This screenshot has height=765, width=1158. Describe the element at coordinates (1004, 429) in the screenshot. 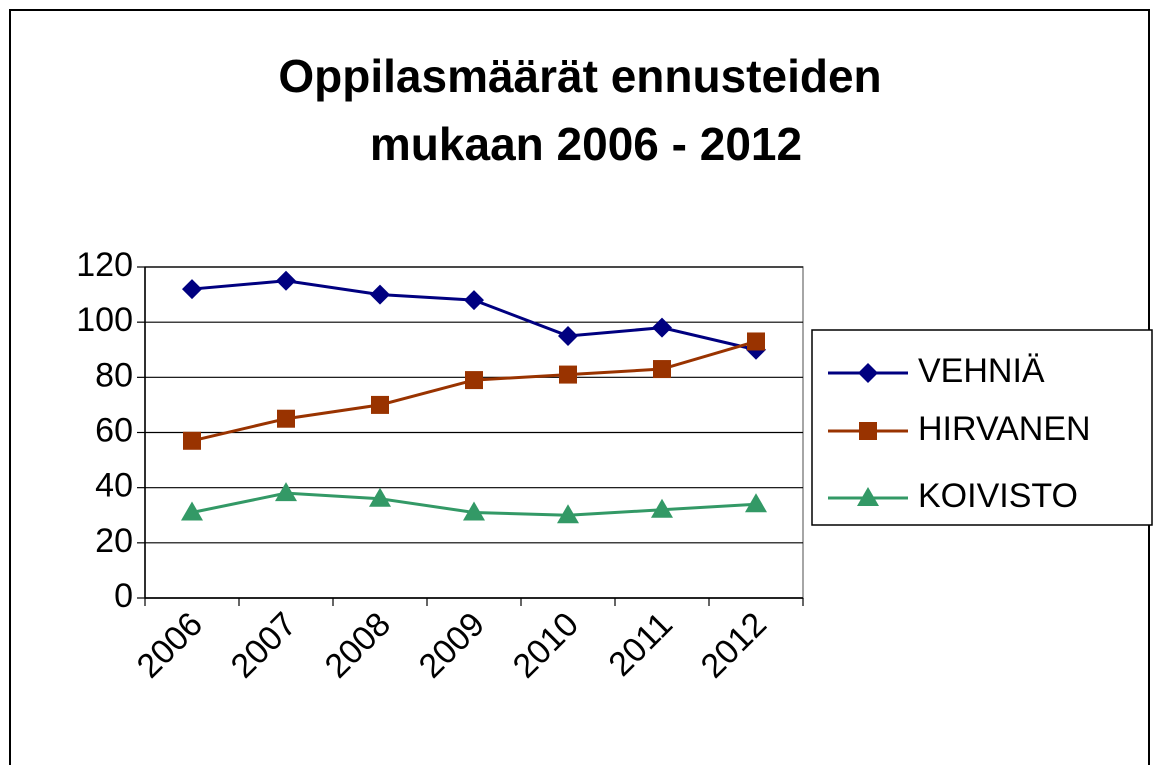

I see `legend-label: HIRVANEN` at that location.